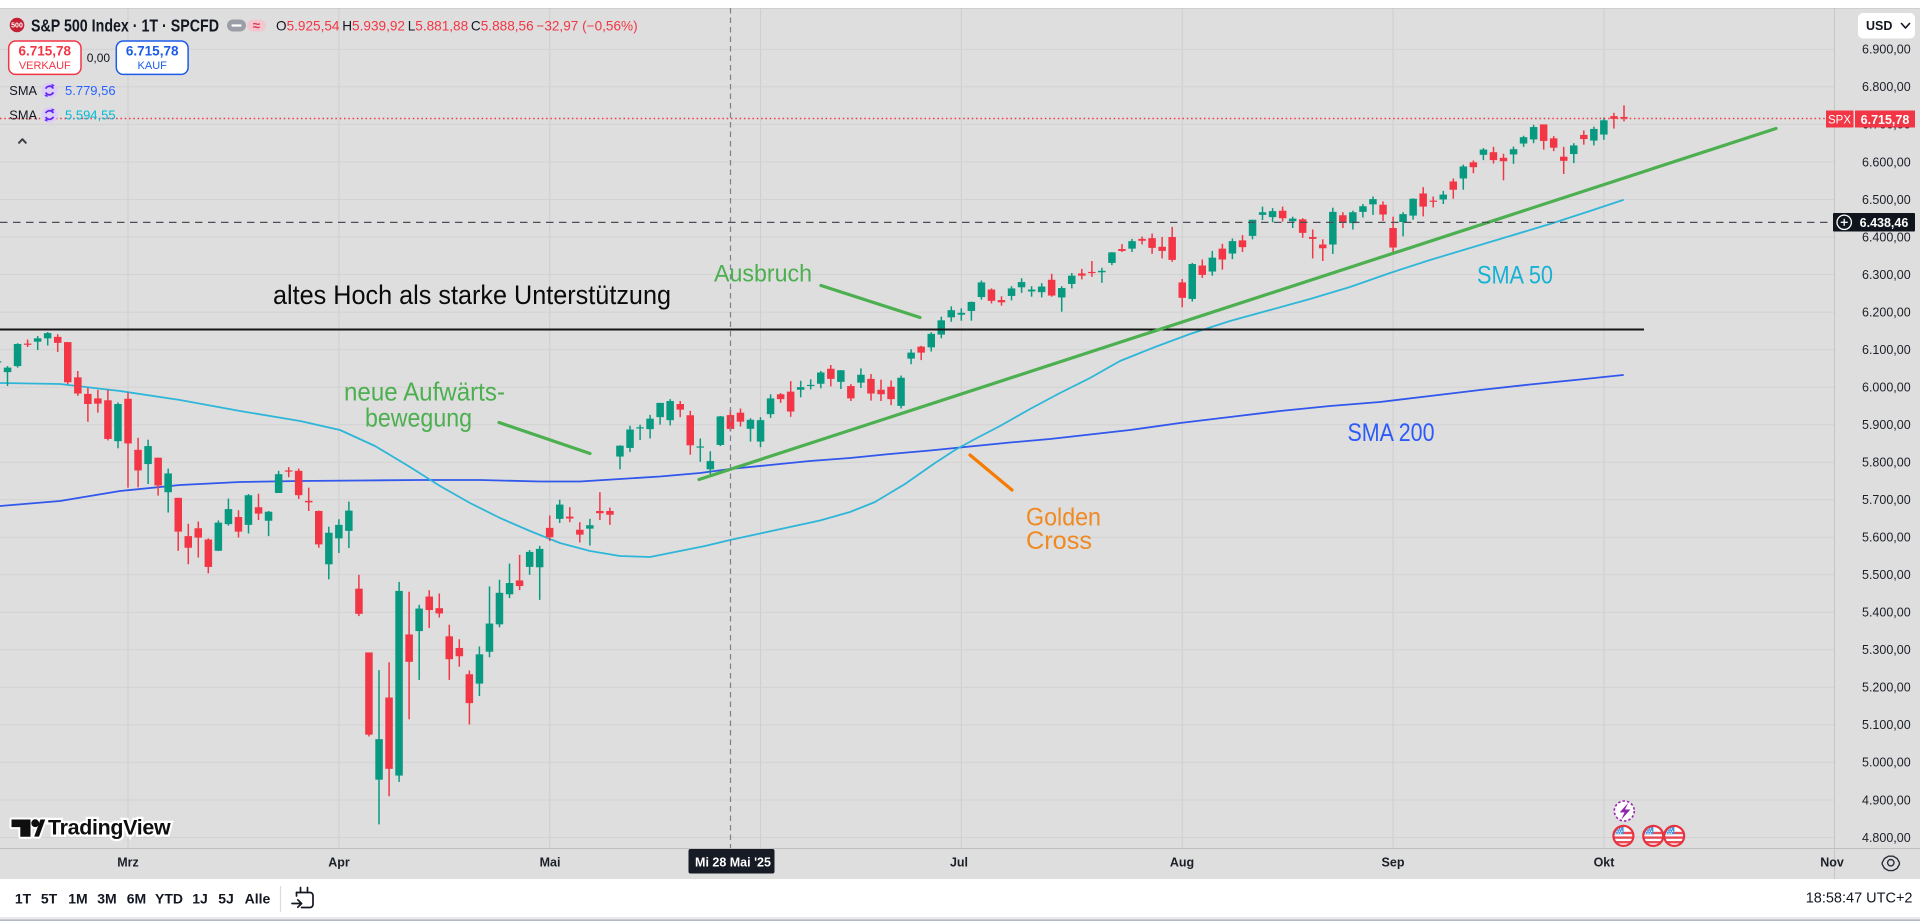 This screenshot has width=1920, height=921. What do you see at coordinates (77, 899) in the screenshot?
I see `svg-text: 1M` at bounding box center [77, 899].